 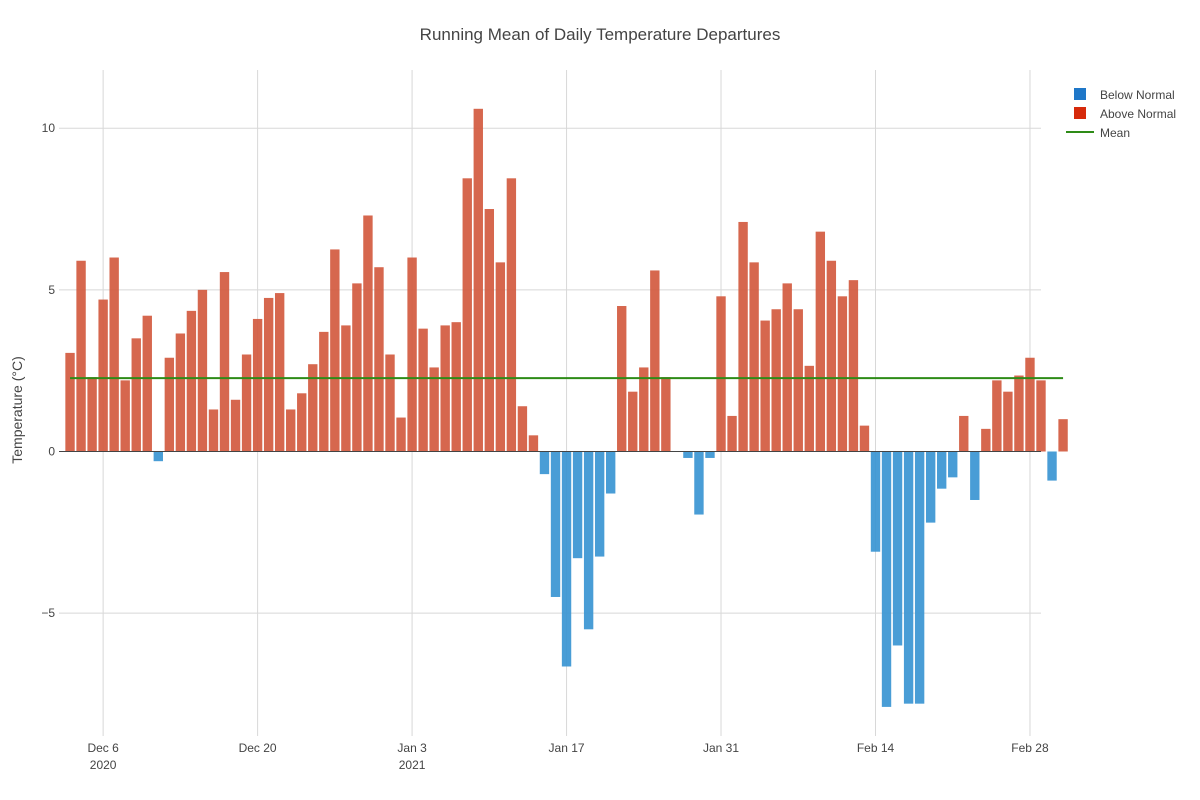 I want to click on x-tick-label: Dec 20, so click(x=258, y=748).